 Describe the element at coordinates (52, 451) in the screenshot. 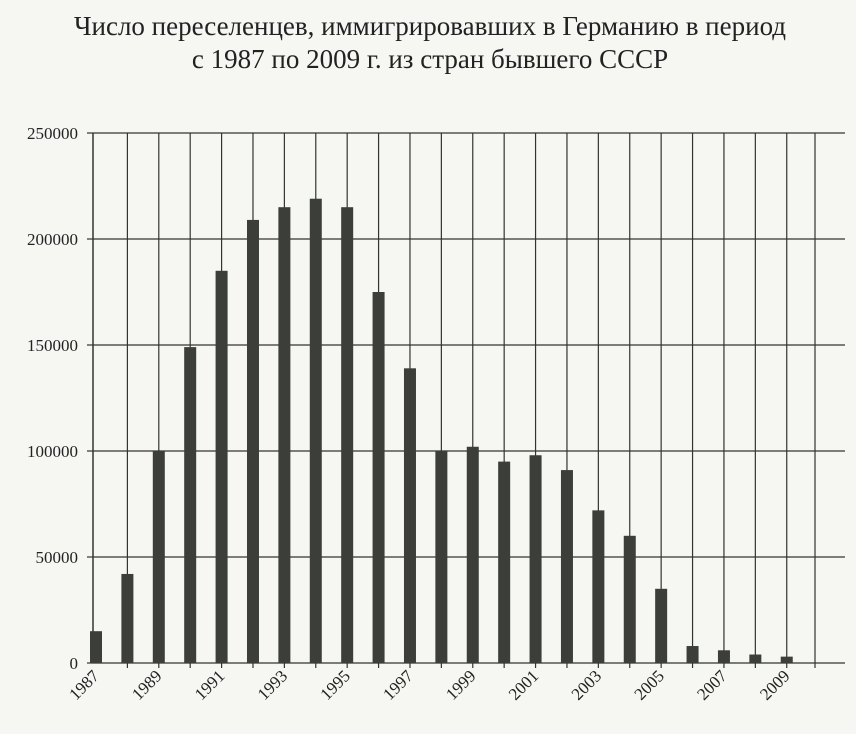

I see `y-tick-label: 100000` at that location.